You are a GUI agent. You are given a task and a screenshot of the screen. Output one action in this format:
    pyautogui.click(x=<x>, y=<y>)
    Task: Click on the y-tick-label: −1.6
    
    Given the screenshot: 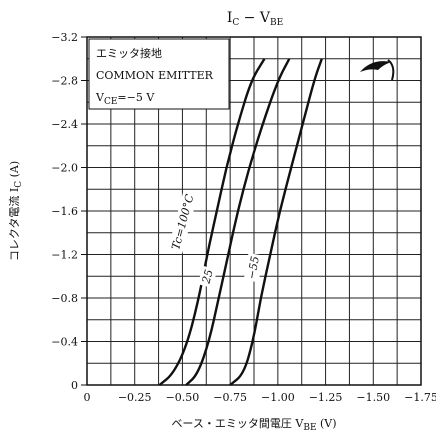 What is the action you would take?
    pyautogui.click(x=64, y=211)
    